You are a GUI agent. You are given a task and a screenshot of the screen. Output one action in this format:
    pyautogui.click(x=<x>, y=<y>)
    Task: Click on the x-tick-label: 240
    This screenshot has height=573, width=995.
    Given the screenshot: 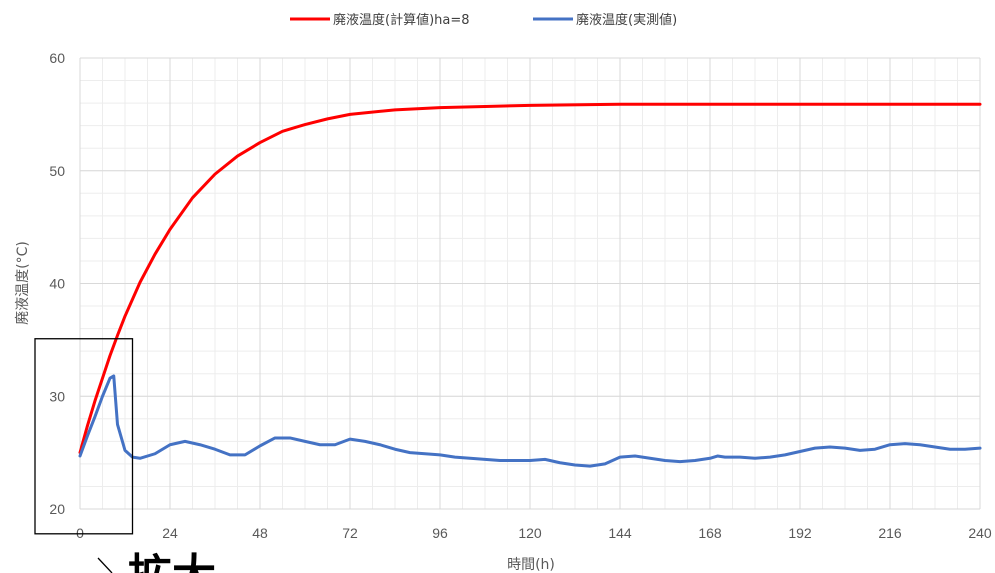 What is the action you would take?
    pyautogui.click(x=980, y=533)
    